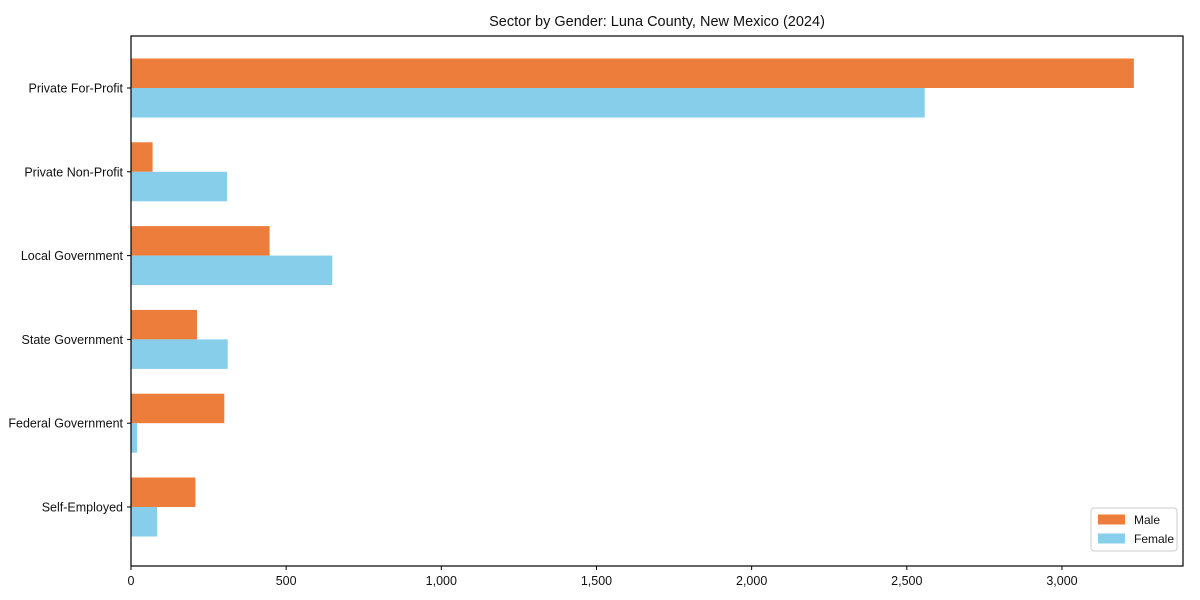 The width and height of the screenshot is (1200, 600). What do you see at coordinates (1111, 538) in the screenshot?
I see `legend-swatch-female` at bounding box center [1111, 538].